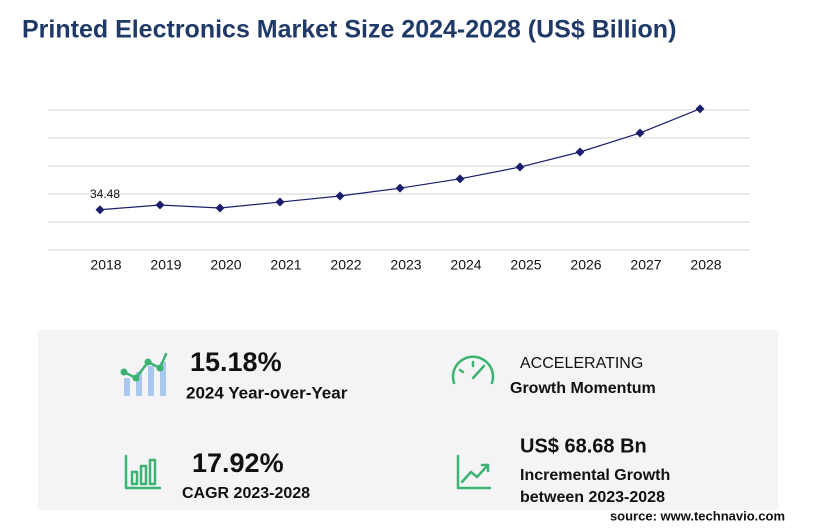 Image resolution: width=816 pixels, height=528 pixels. I want to click on gauge-icon, so click(473, 370).